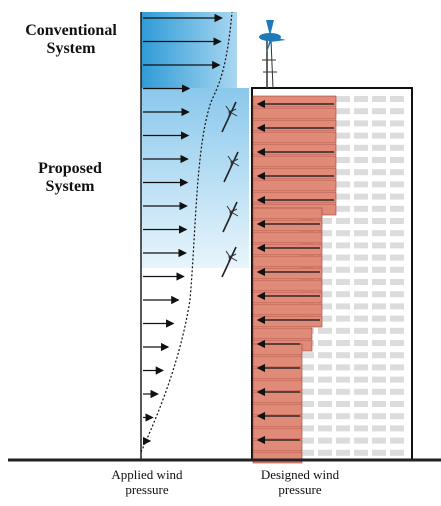 This screenshot has height=506, width=441. I want to click on designed-label: Designed wind pressure, so click(300, 482).